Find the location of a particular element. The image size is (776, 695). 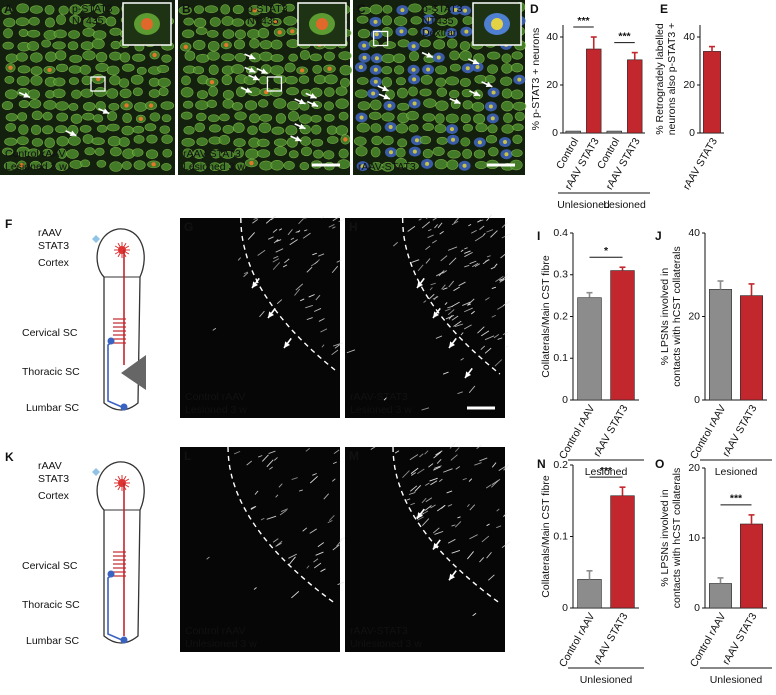

caption: Control rAAV is located at coordinates (215, 631).